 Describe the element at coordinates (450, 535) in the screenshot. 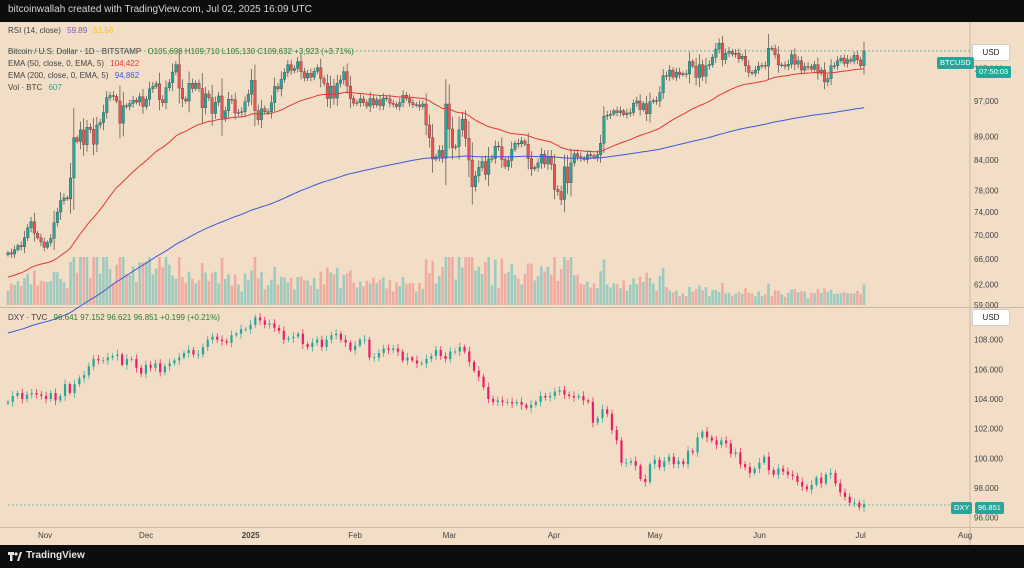

I see `time-axis-tick: Mar` at that location.